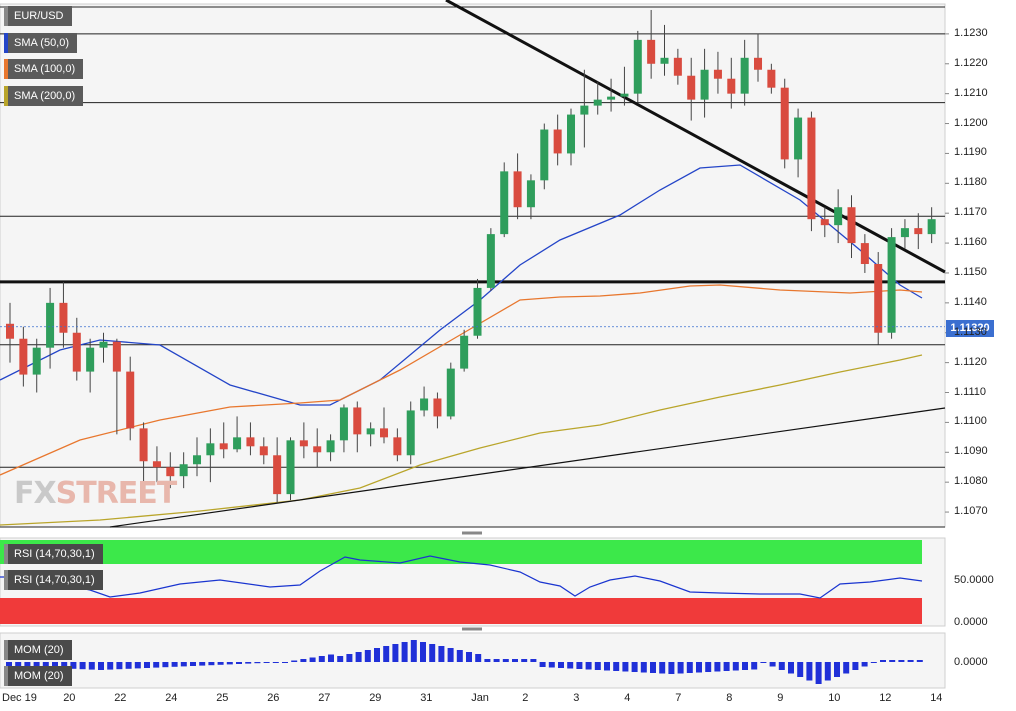  Describe the element at coordinates (970, 182) in the screenshot. I see `y-tick-label: 1.1180` at that location.